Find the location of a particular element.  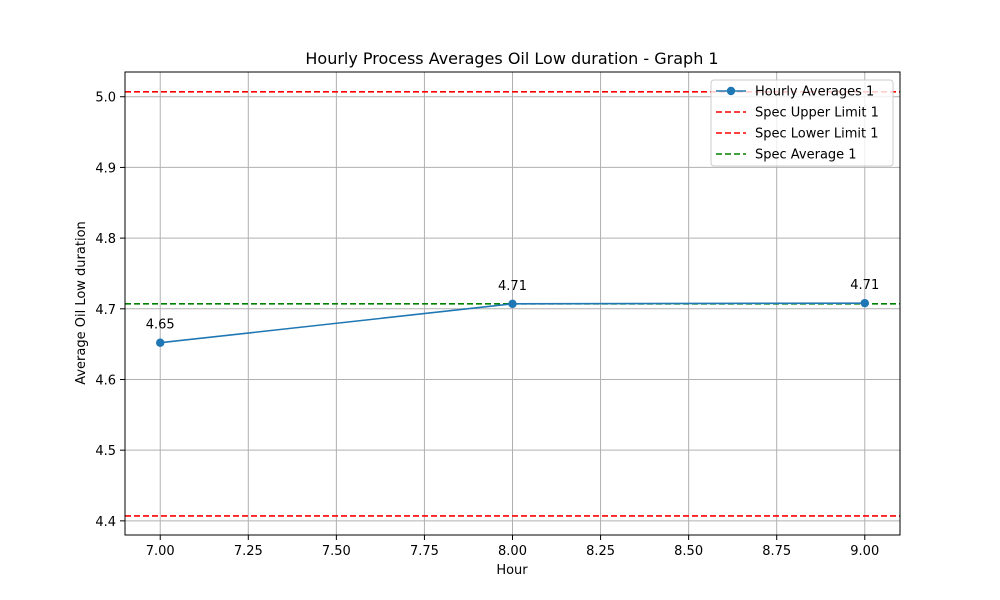

y-axis-ticks: 4.4 4.5 4.6 4.7 4.8 4.9 5.0 is located at coordinates (110, 310).